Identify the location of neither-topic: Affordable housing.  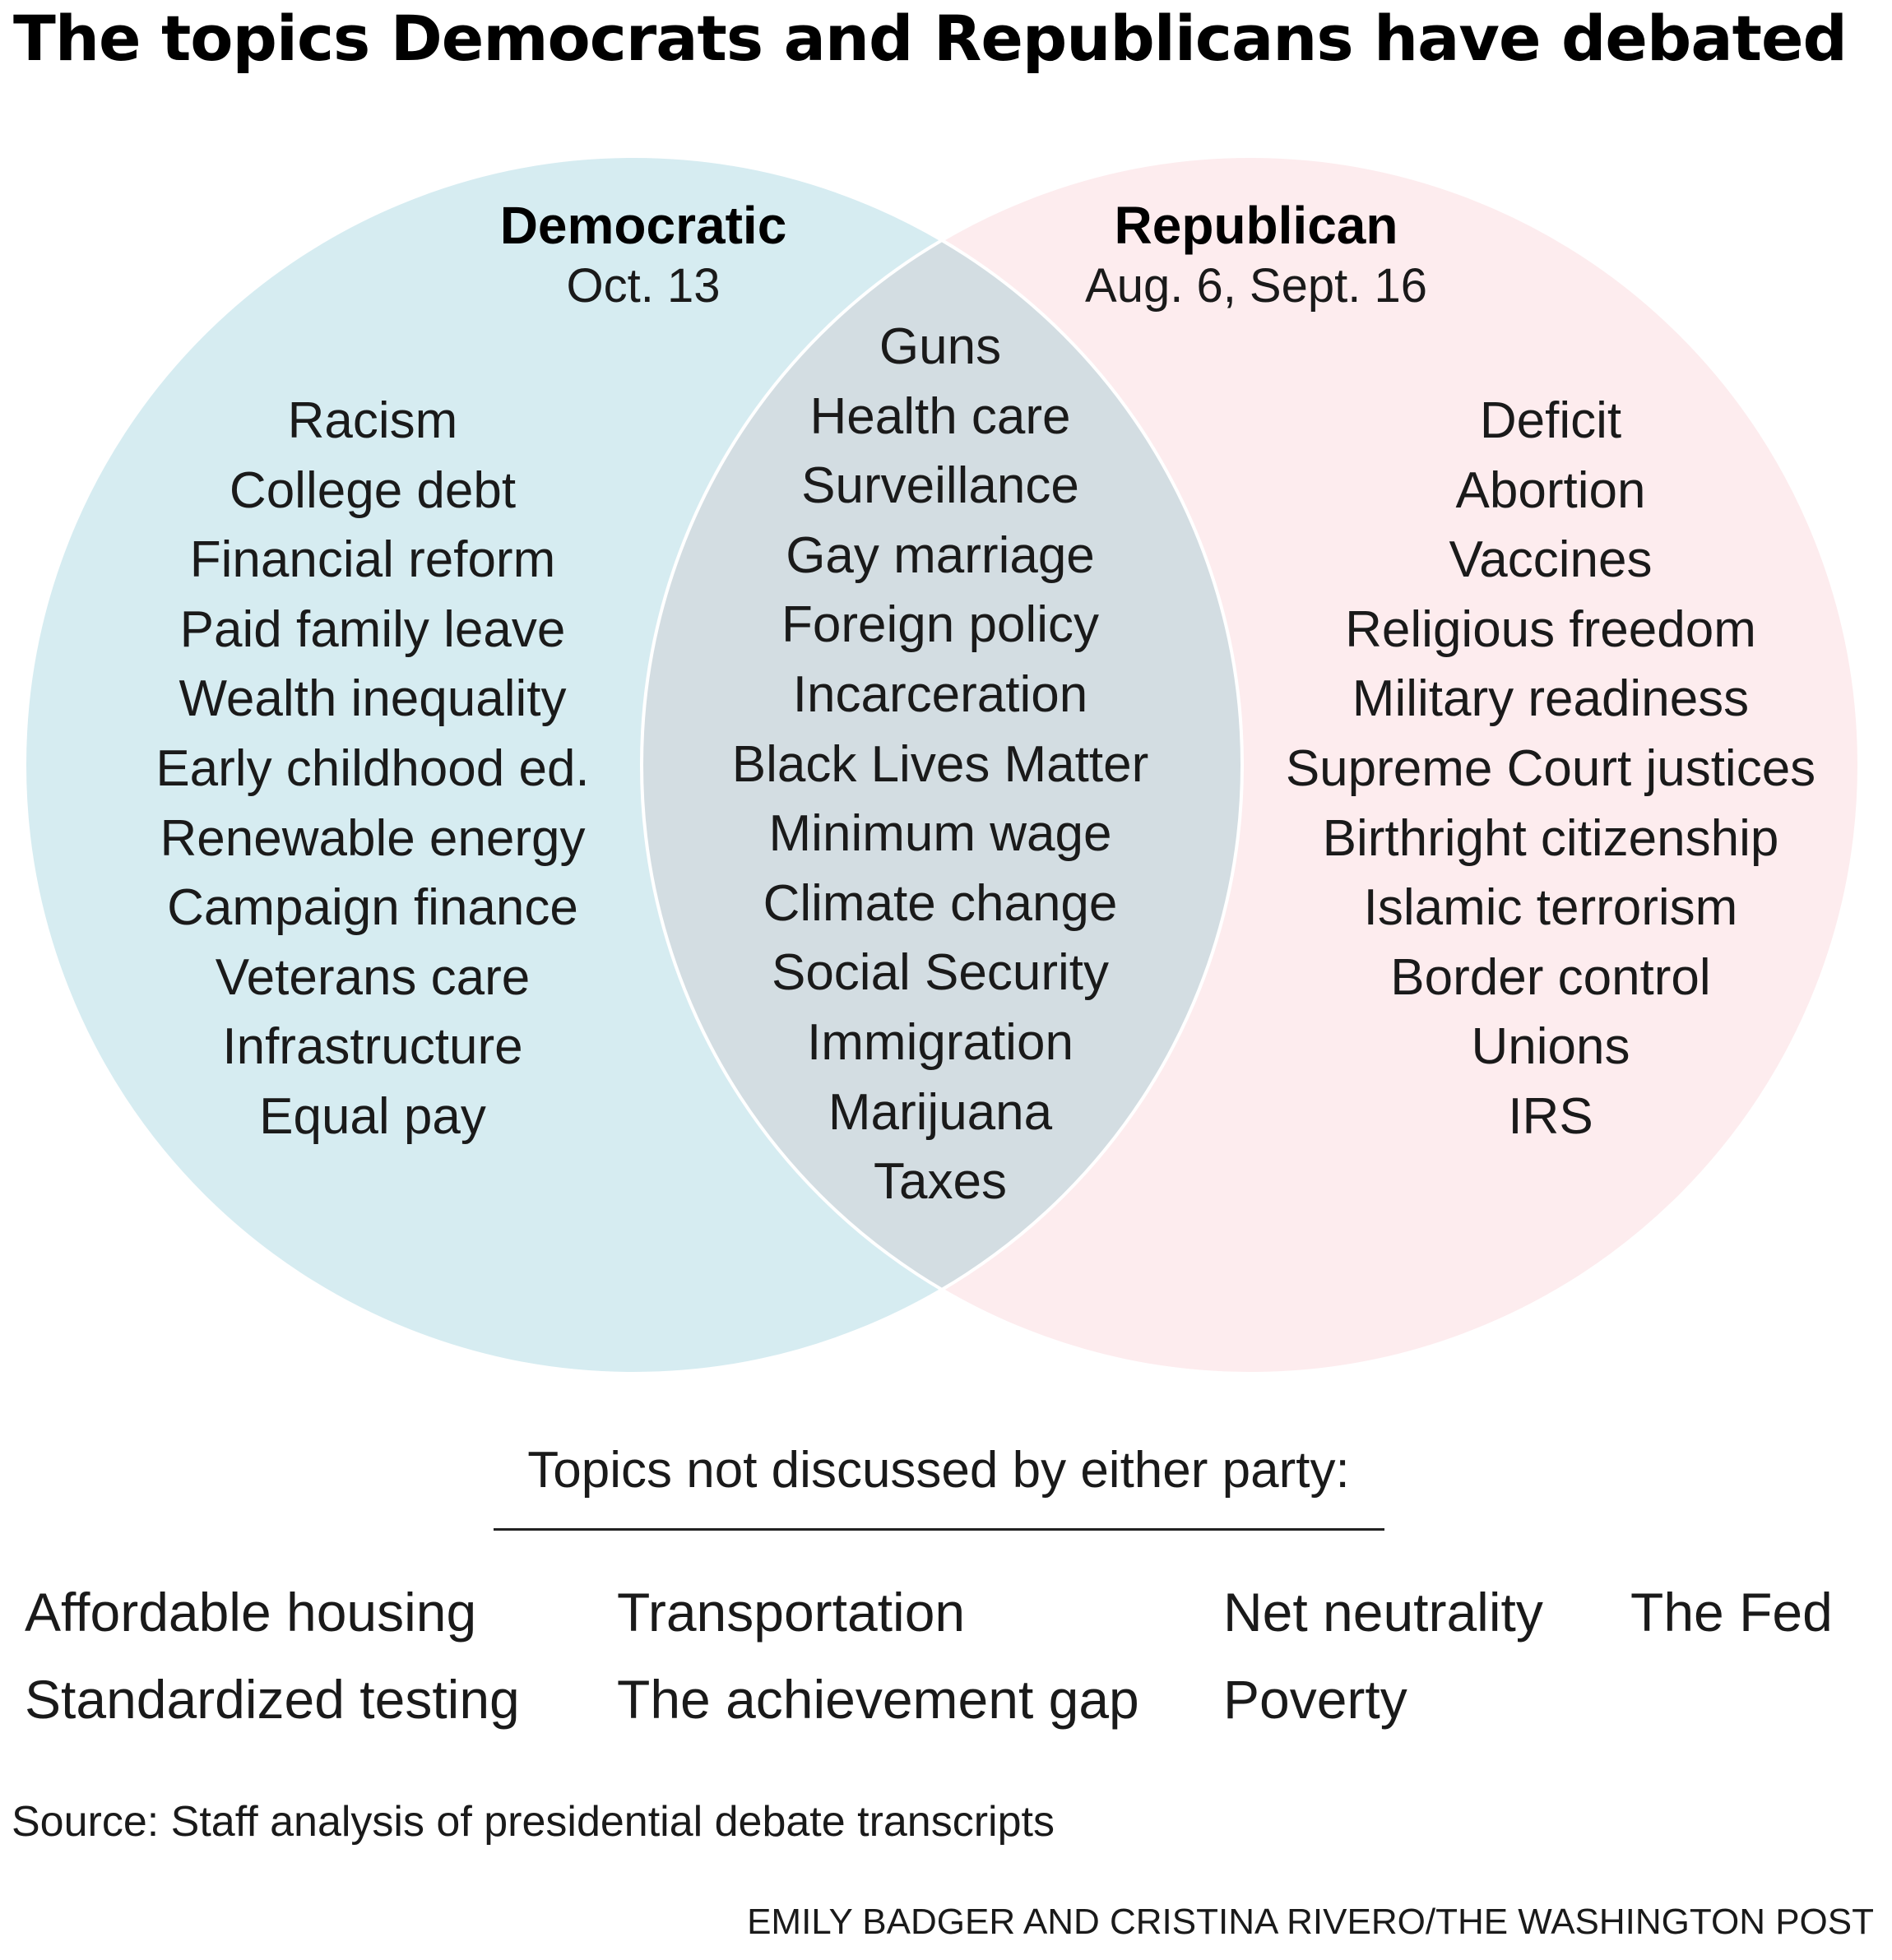
(251, 1612).